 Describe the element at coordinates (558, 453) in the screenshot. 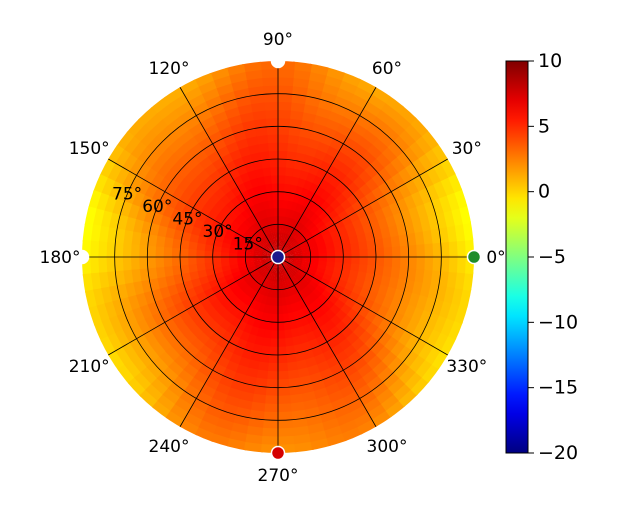

I see `colorbar-tick-label: −20` at that location.